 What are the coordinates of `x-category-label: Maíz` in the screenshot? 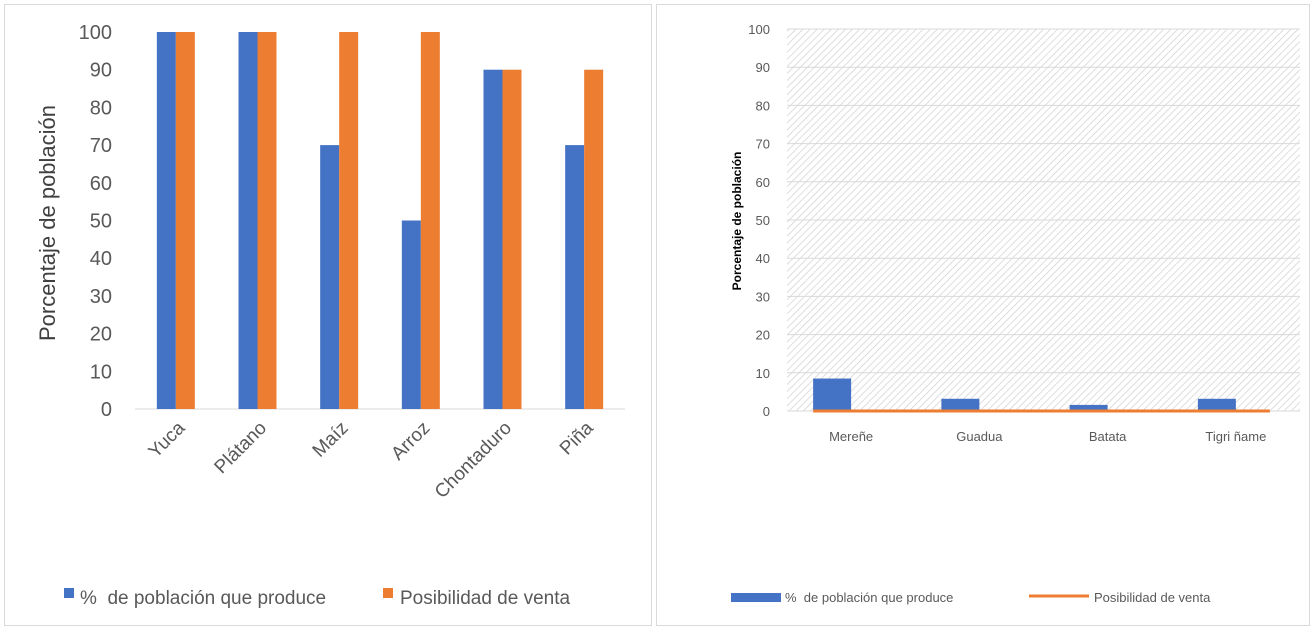 It's located at (331, 440).